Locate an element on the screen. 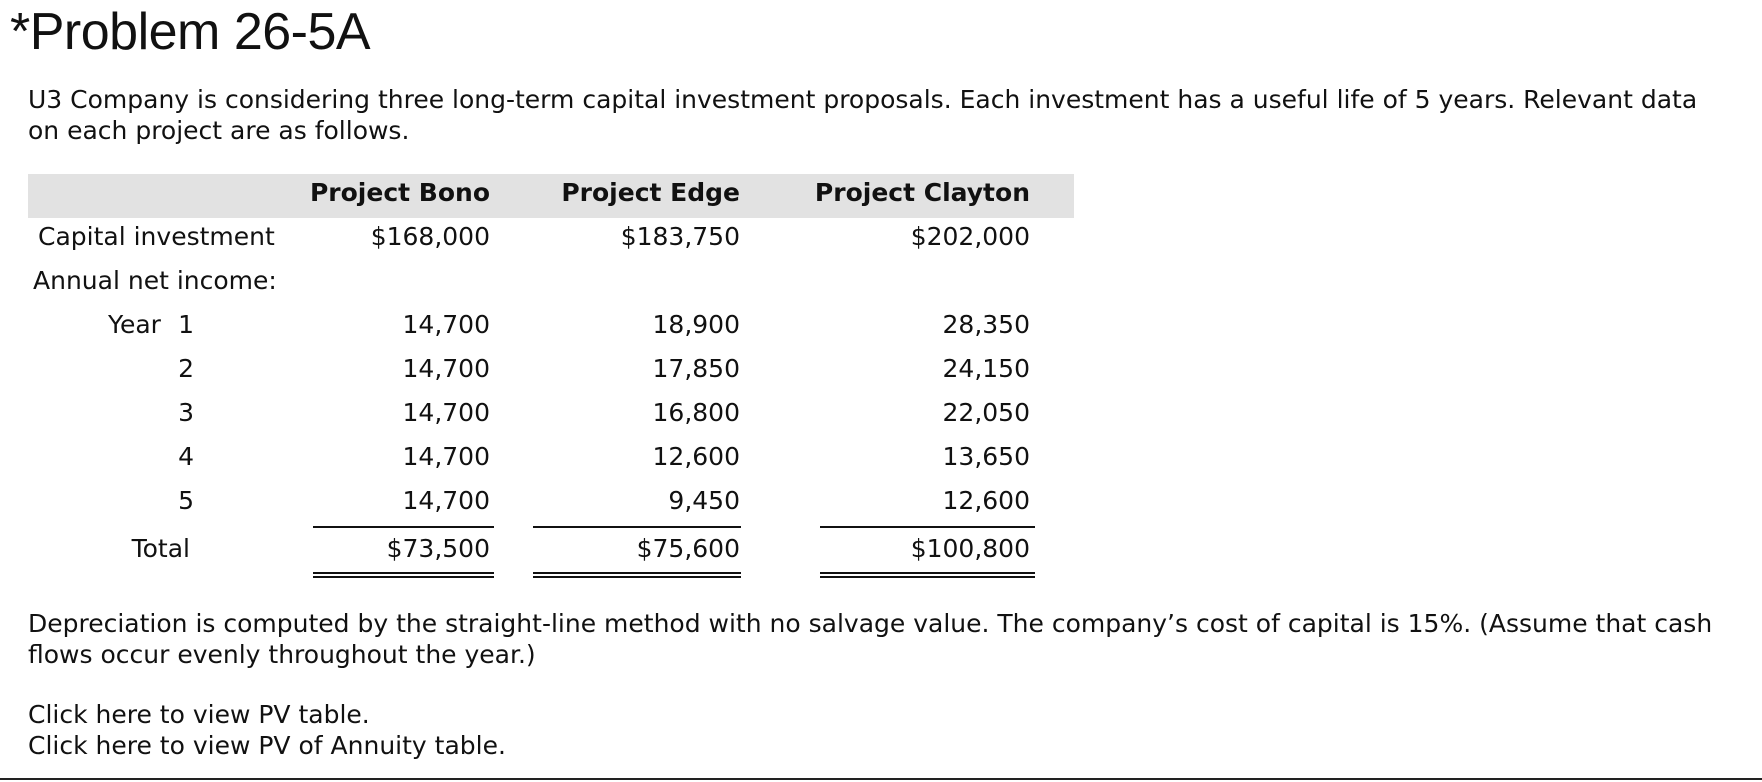 The height and width of the screenshot is (782, 1762). bottom-divider is located at coordinates (881, 779).